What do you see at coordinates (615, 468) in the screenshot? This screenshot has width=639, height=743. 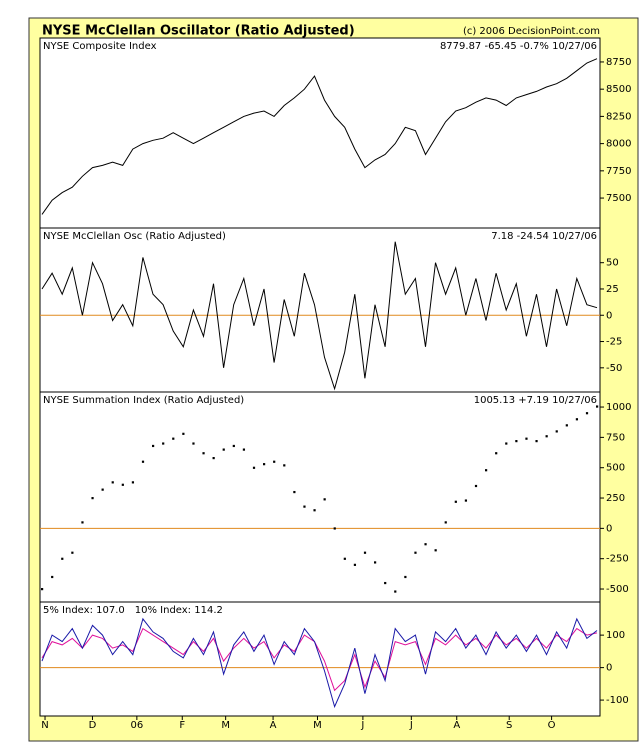 I see `y-tick-label: 500` at bounding box center [615, 468].